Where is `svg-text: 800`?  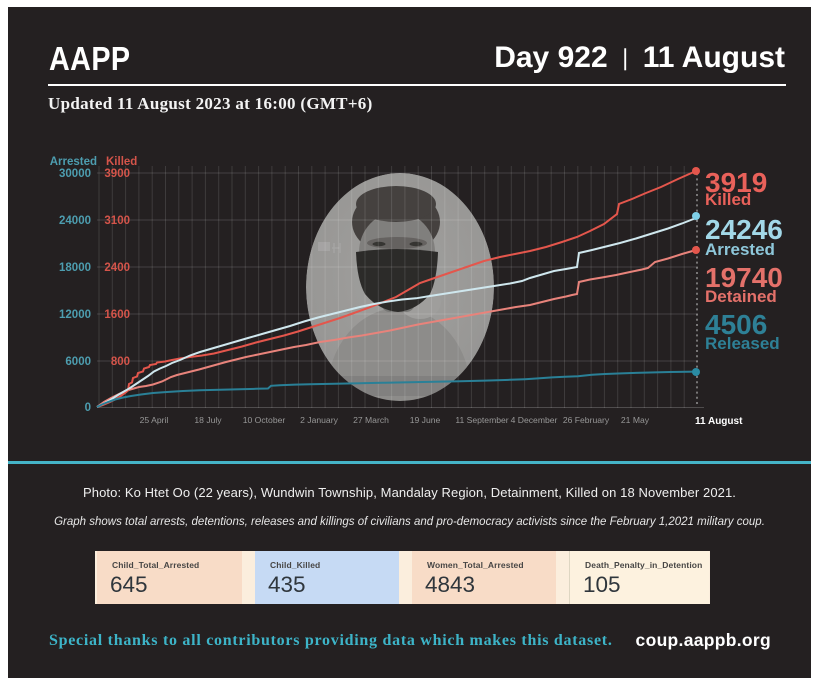 svg-text: 800 is located at coordinates (120, 362).